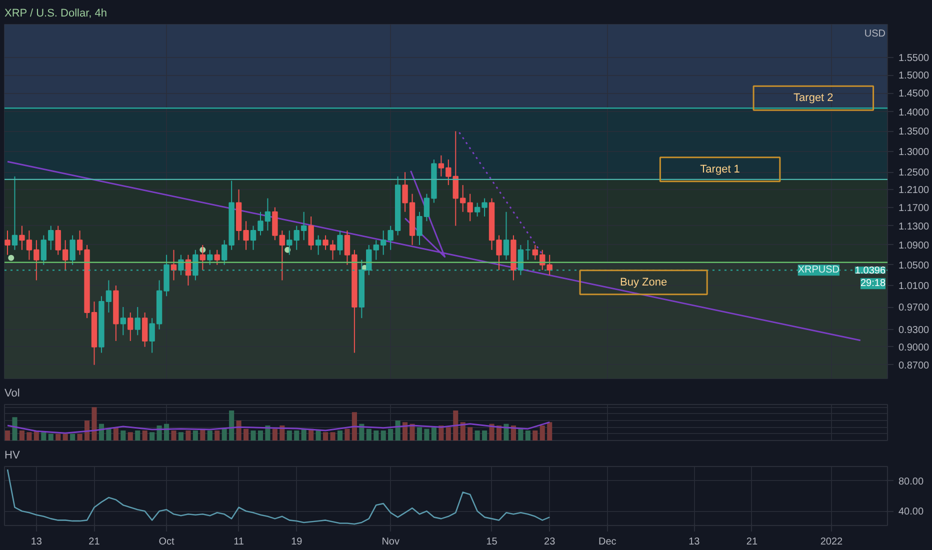 The image size is (932, 550). I want to click on y-tick-label: 1.3000, so click(914, 152).